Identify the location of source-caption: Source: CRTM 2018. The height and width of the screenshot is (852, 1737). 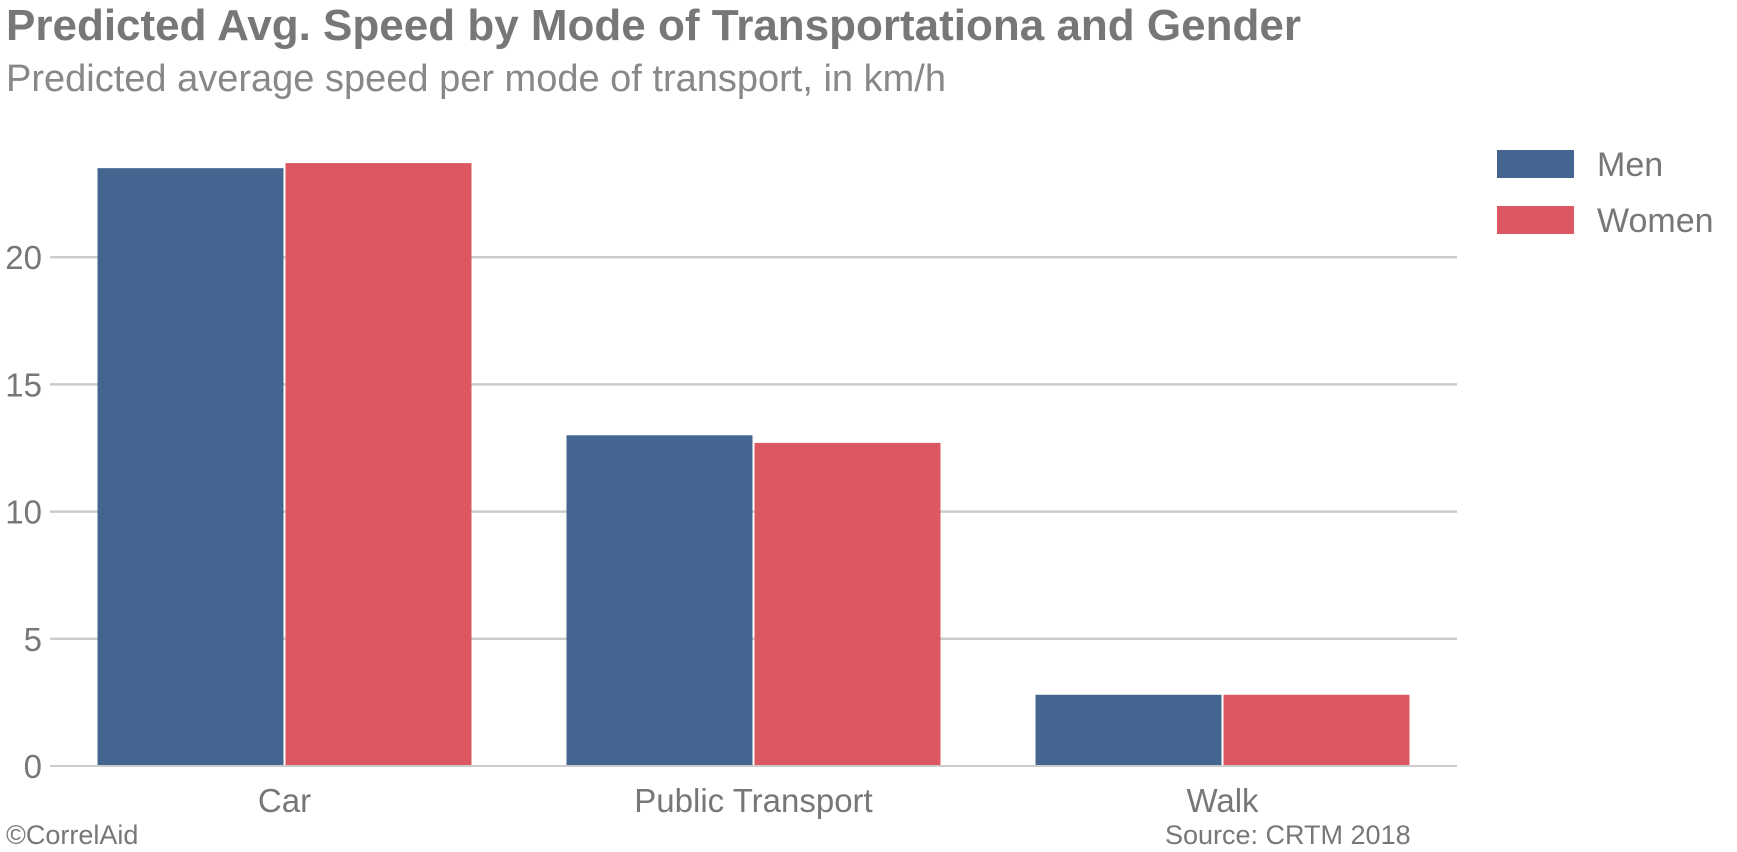
(1288, 835).